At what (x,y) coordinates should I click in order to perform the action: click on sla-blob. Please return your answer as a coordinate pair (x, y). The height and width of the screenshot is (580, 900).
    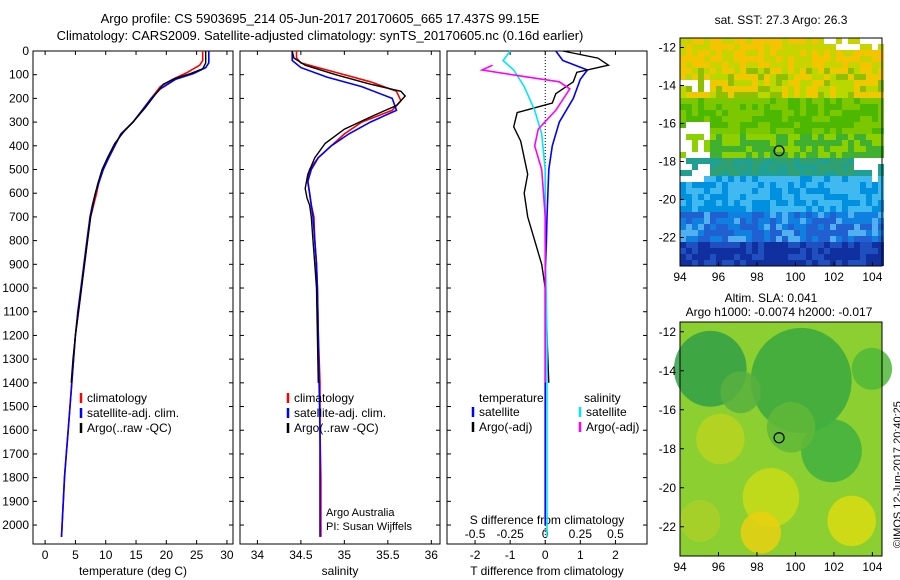
    Looking at the image, I should click on (831, 451).